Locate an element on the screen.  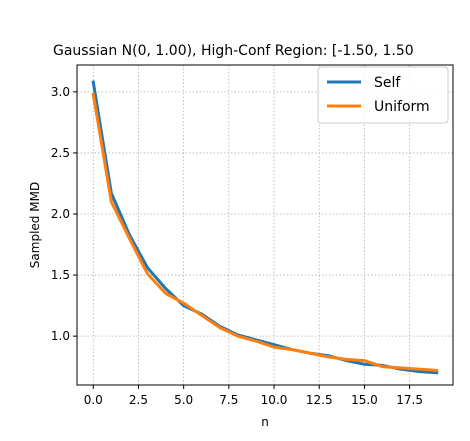
legend: Self Uniform is located at coordinates (383, 95).